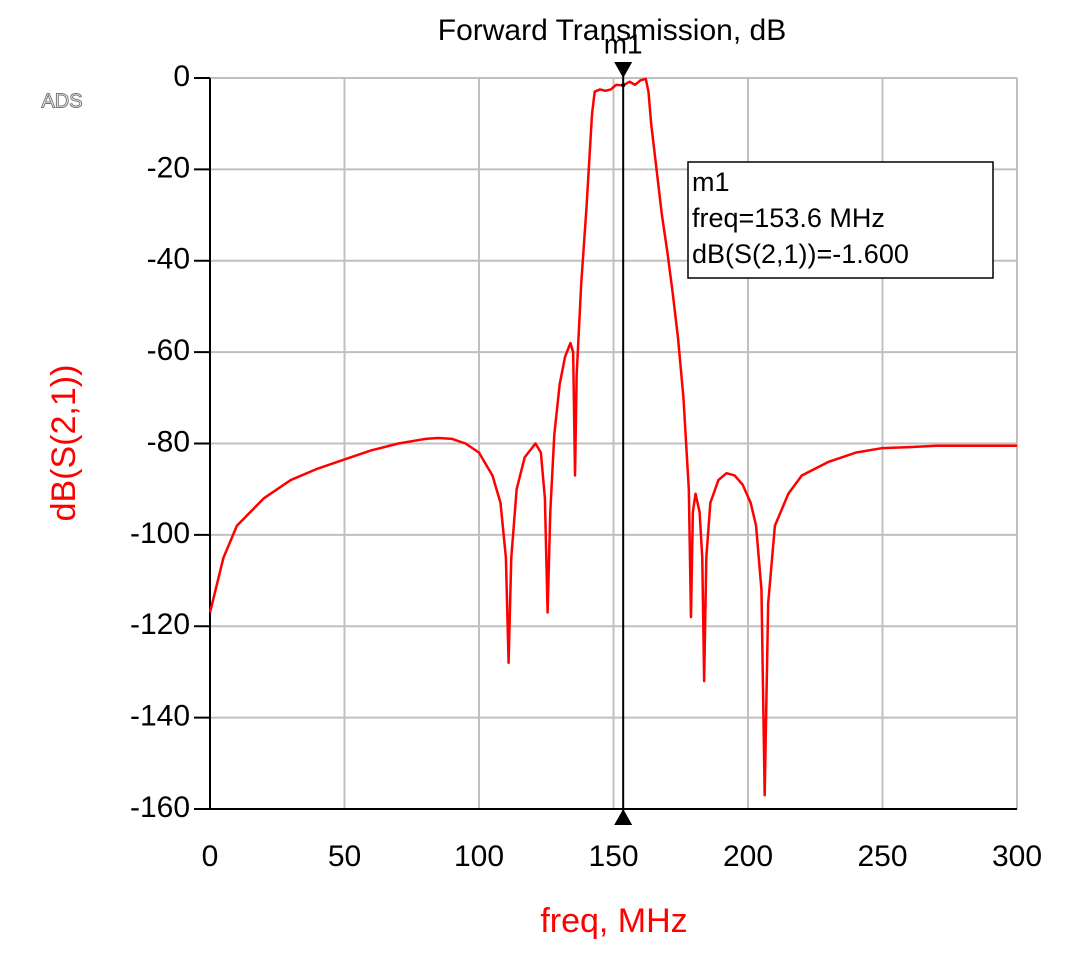 This screenshot has height=960, width=1080. What do you see at coordinates (788, 218) in the screenshot?
I see `marker-readout: freq=153.6 MHz` at bounding box center [788, 218].